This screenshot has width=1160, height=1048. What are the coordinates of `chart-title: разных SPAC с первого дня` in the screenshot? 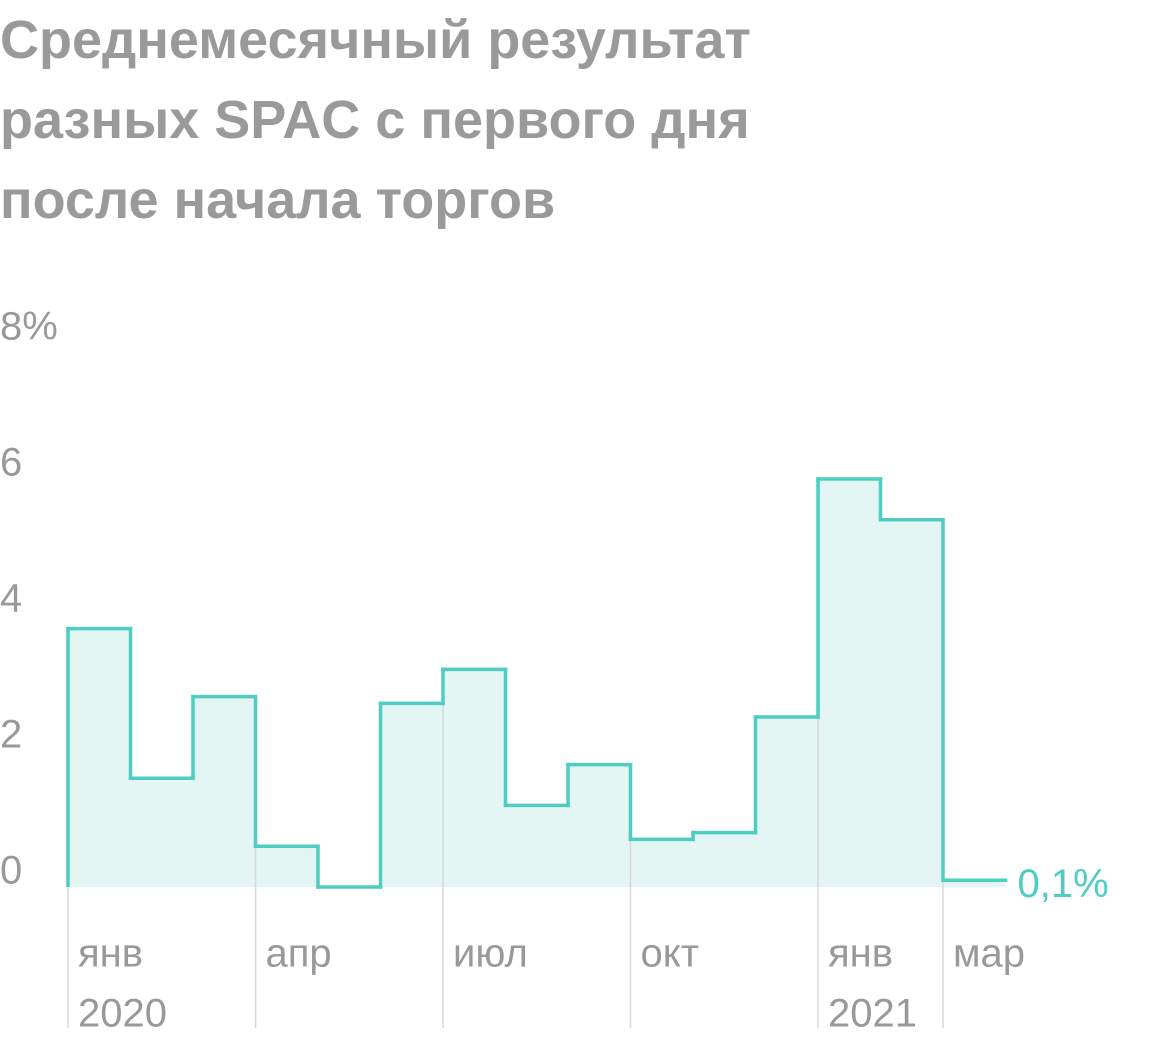 It's located at (375, 120).